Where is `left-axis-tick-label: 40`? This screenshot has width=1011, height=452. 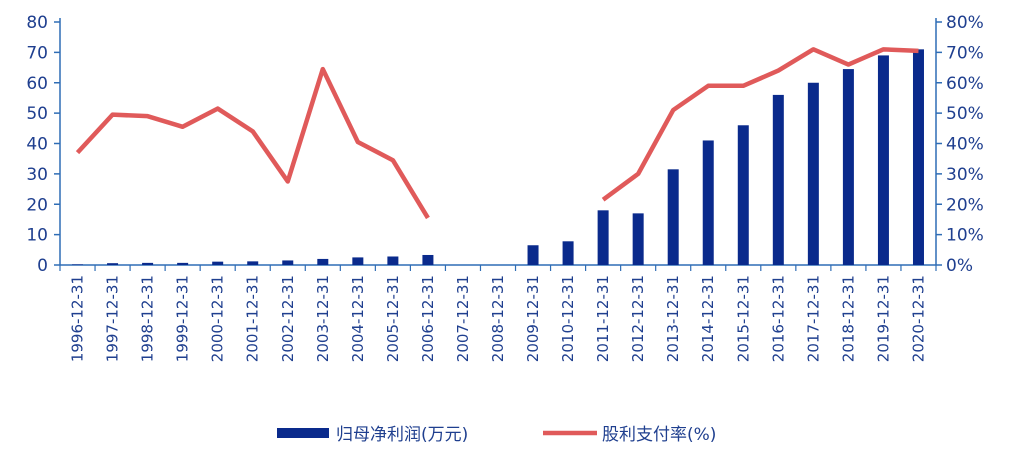
left-axis-tick-label: 40 is located at coordinates (37, 145).